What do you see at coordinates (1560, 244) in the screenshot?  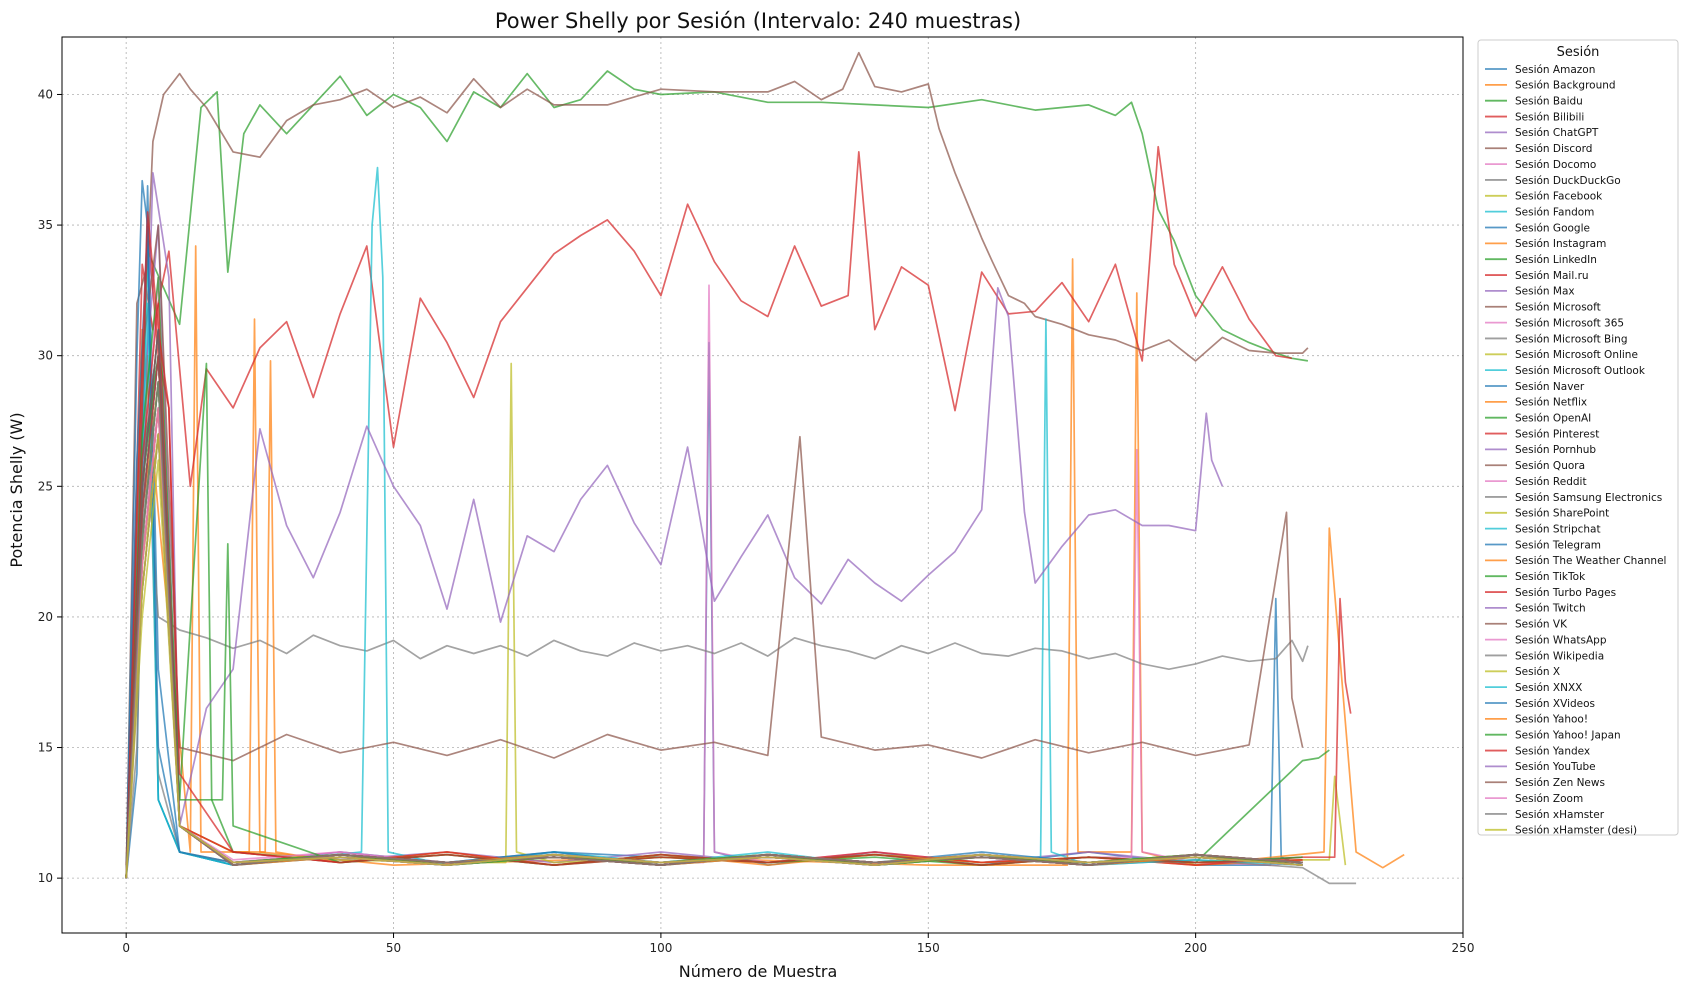 I see `legend-entry-label: Sesión Instagram` at bounding box center [1560, 244].